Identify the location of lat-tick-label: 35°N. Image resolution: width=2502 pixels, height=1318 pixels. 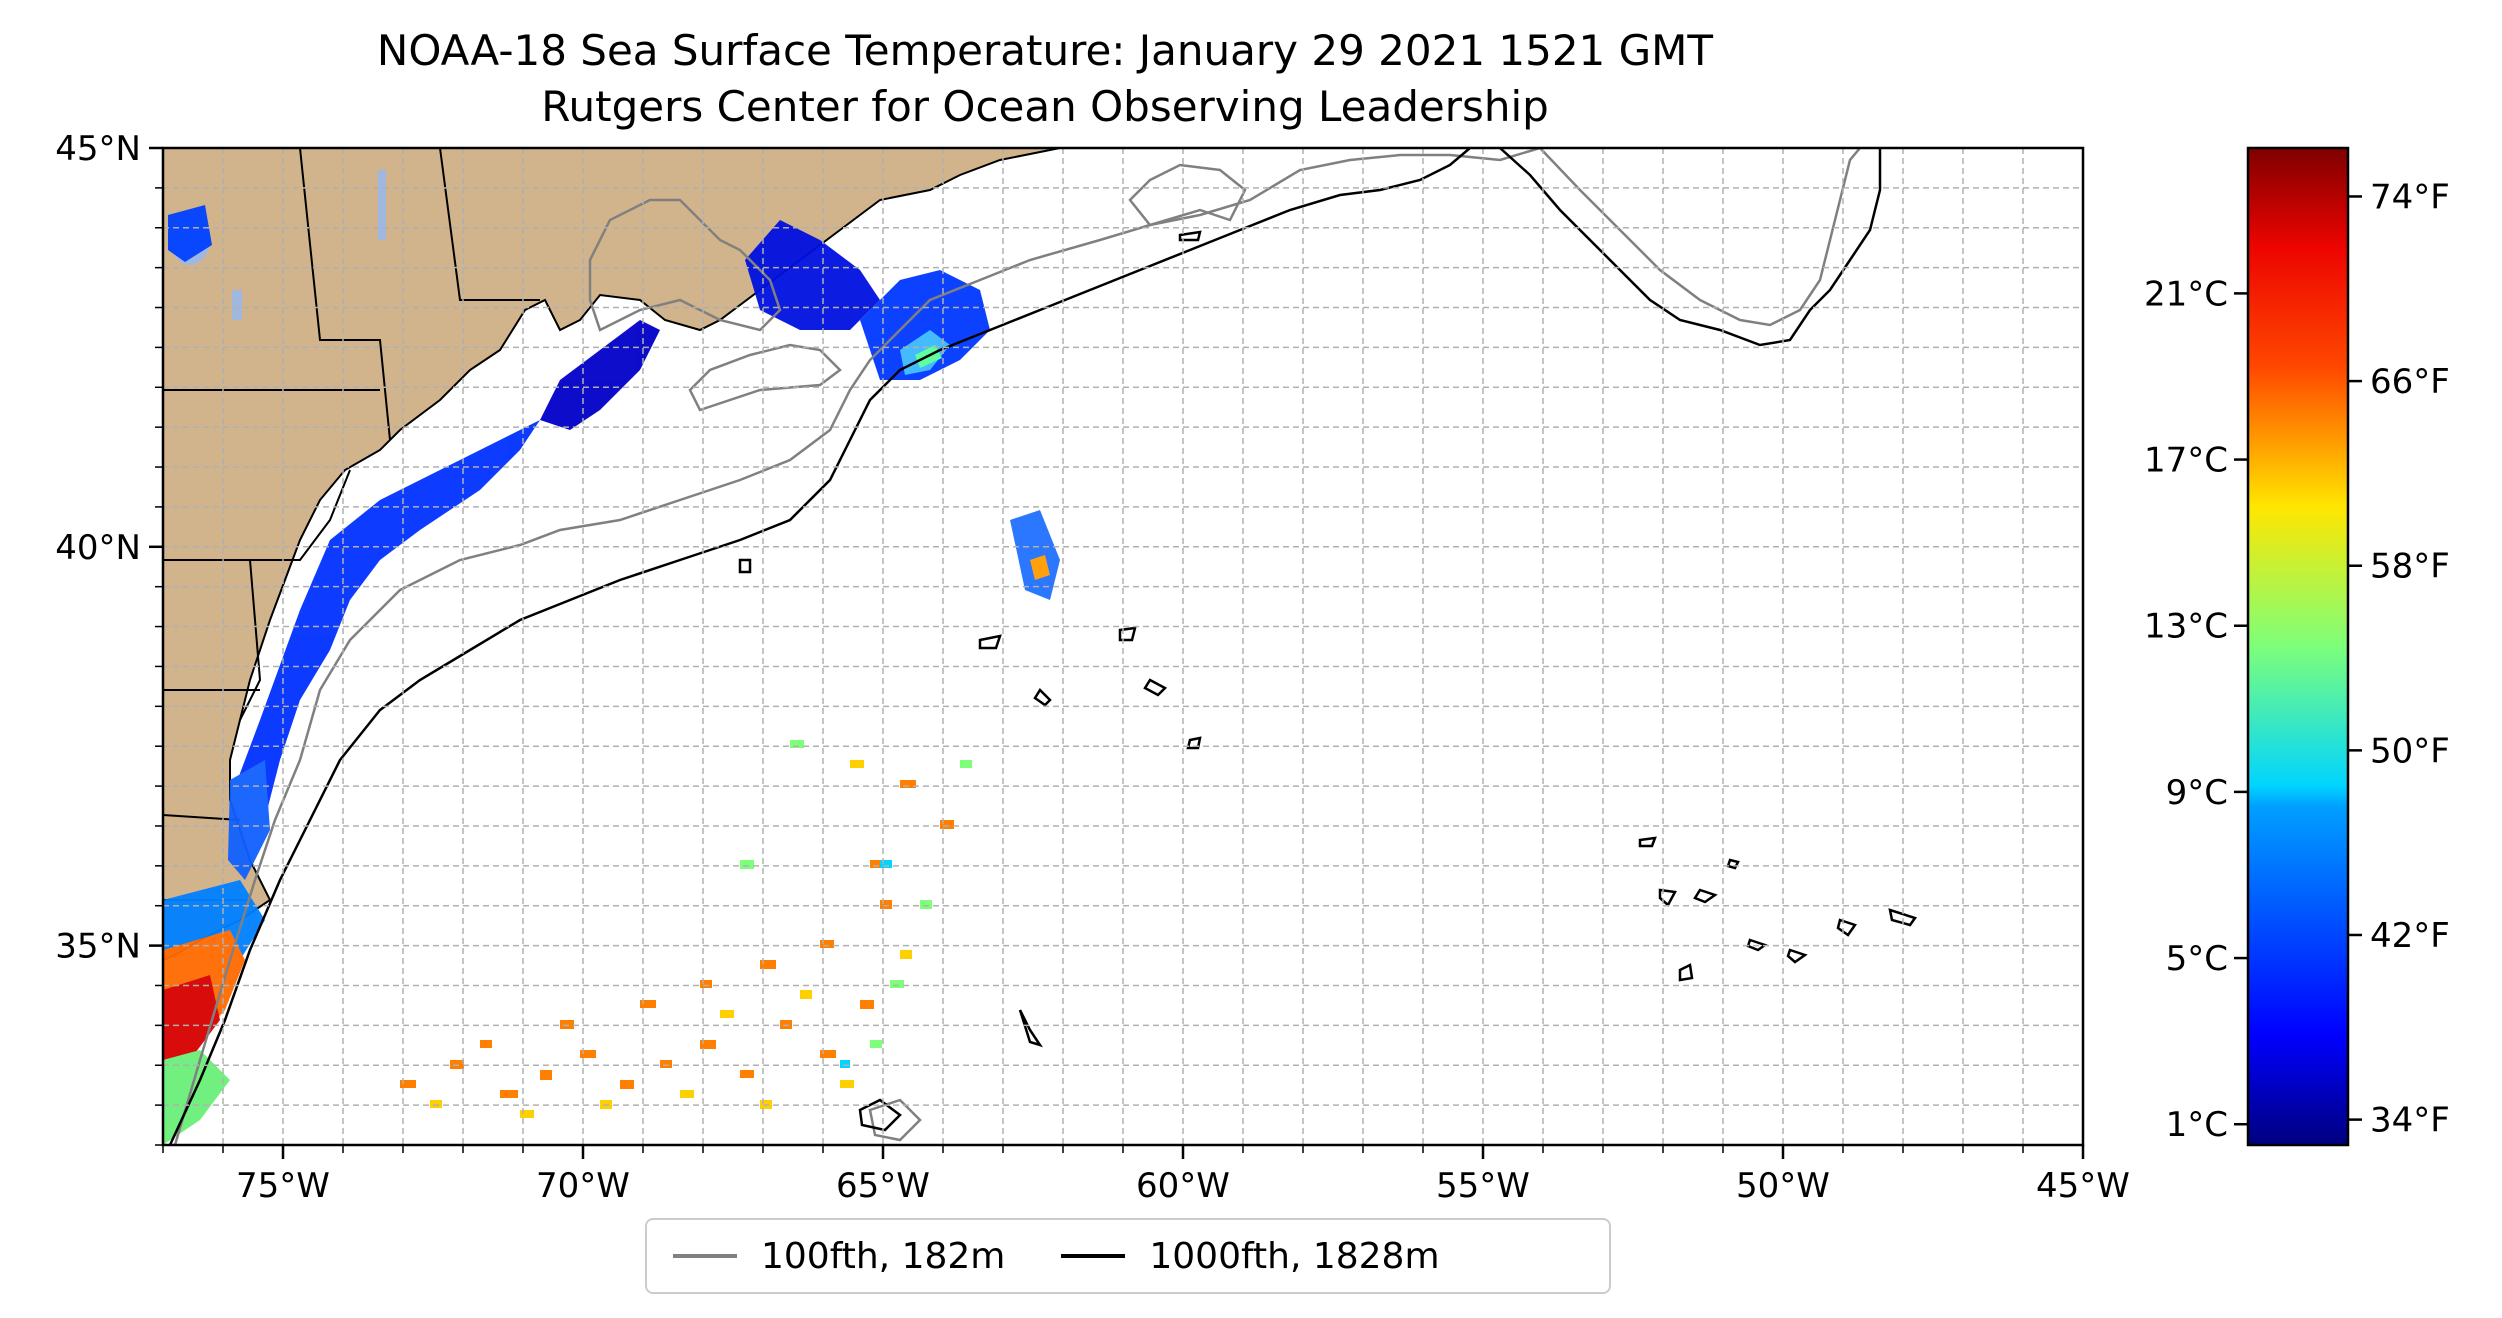
(98, 947).